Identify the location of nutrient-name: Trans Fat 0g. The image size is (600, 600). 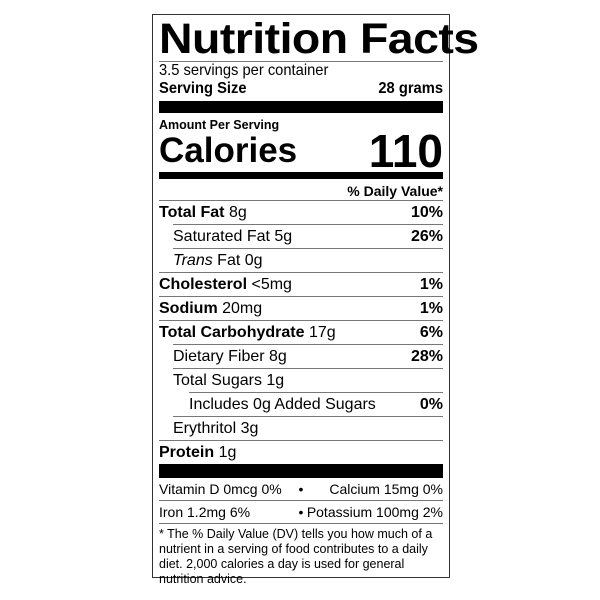
(218, 260).